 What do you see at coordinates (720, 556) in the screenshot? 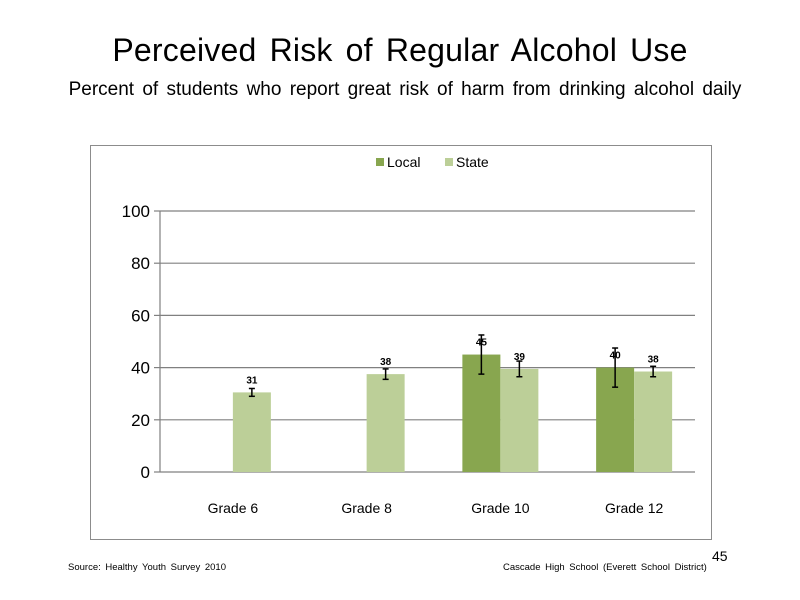
I see `page-number: 45` at bounding box center [720, 556].